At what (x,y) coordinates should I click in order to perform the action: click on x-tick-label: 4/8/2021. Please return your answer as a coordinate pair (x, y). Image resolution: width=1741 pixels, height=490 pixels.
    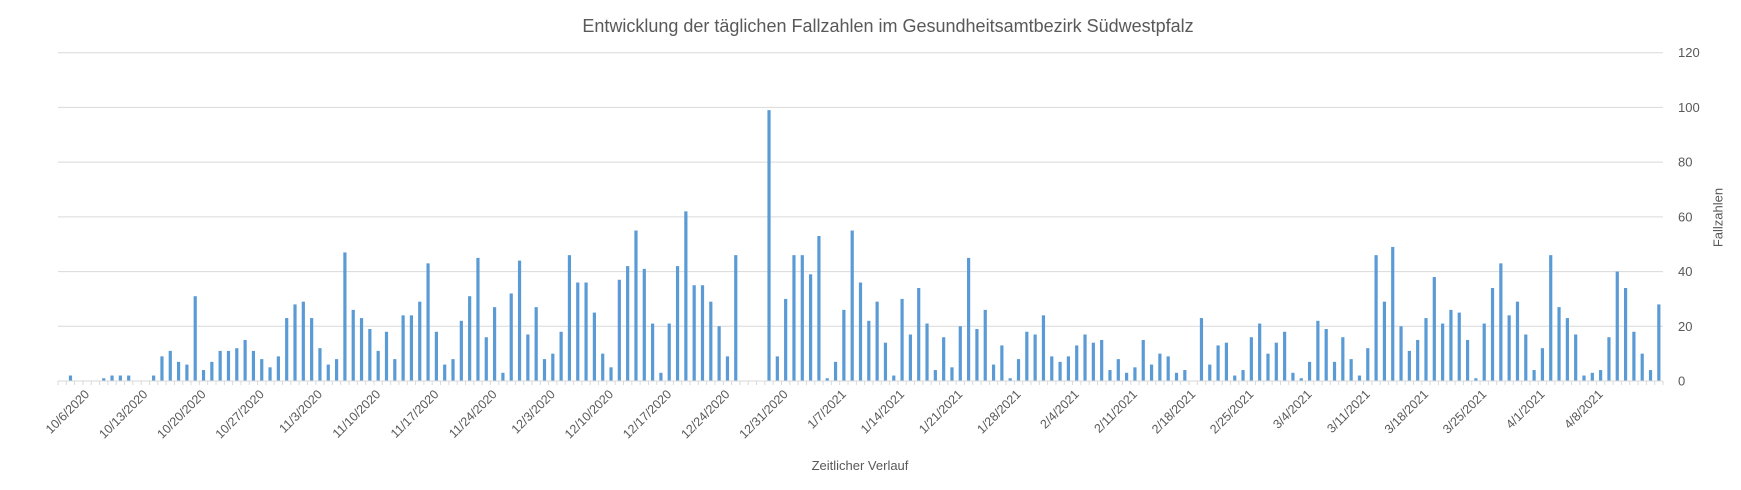
    Looking at the image, I should click on (1583, 409).